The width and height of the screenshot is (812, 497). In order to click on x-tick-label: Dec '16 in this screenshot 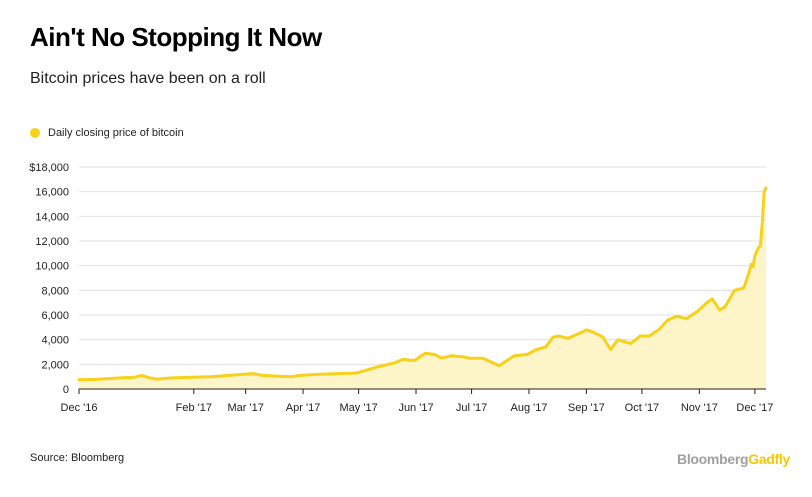, I will do `click(79, 408)`.